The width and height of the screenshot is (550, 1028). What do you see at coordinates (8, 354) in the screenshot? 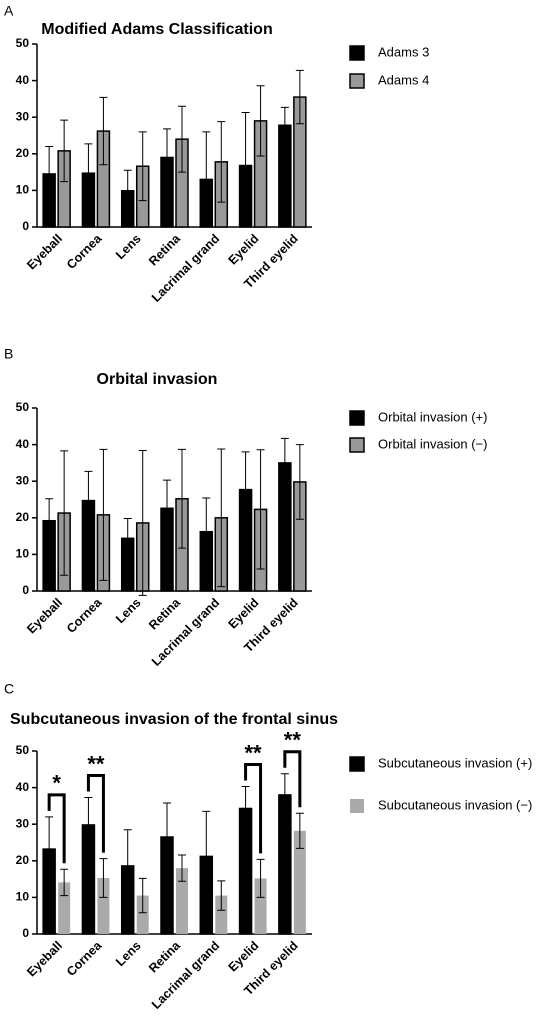
I see `panel-label: B` at bounding box center [8, 354].